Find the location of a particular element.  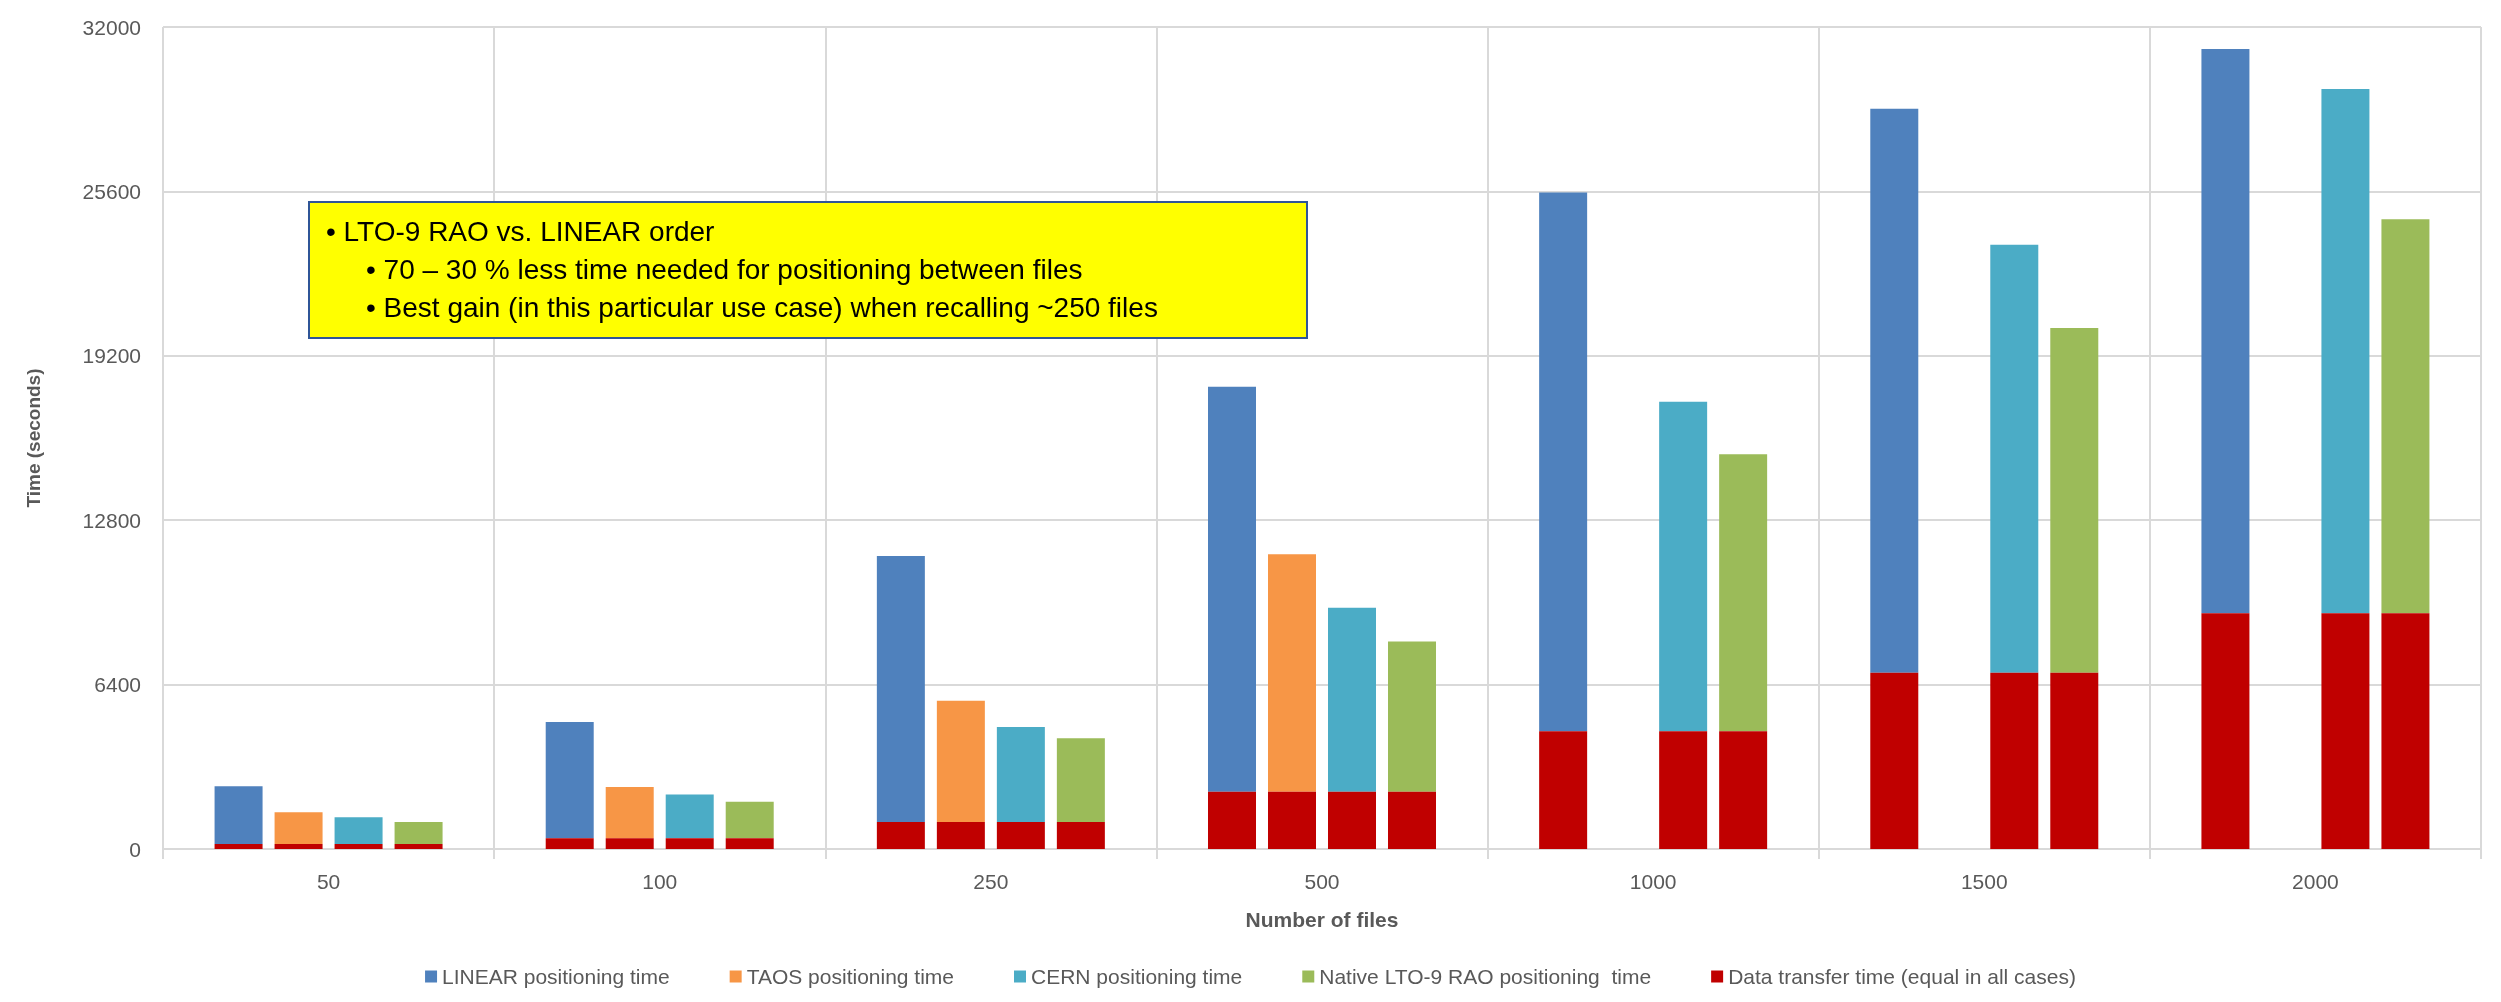

x-tick-label: 250 is located at coordinates (991, 881).